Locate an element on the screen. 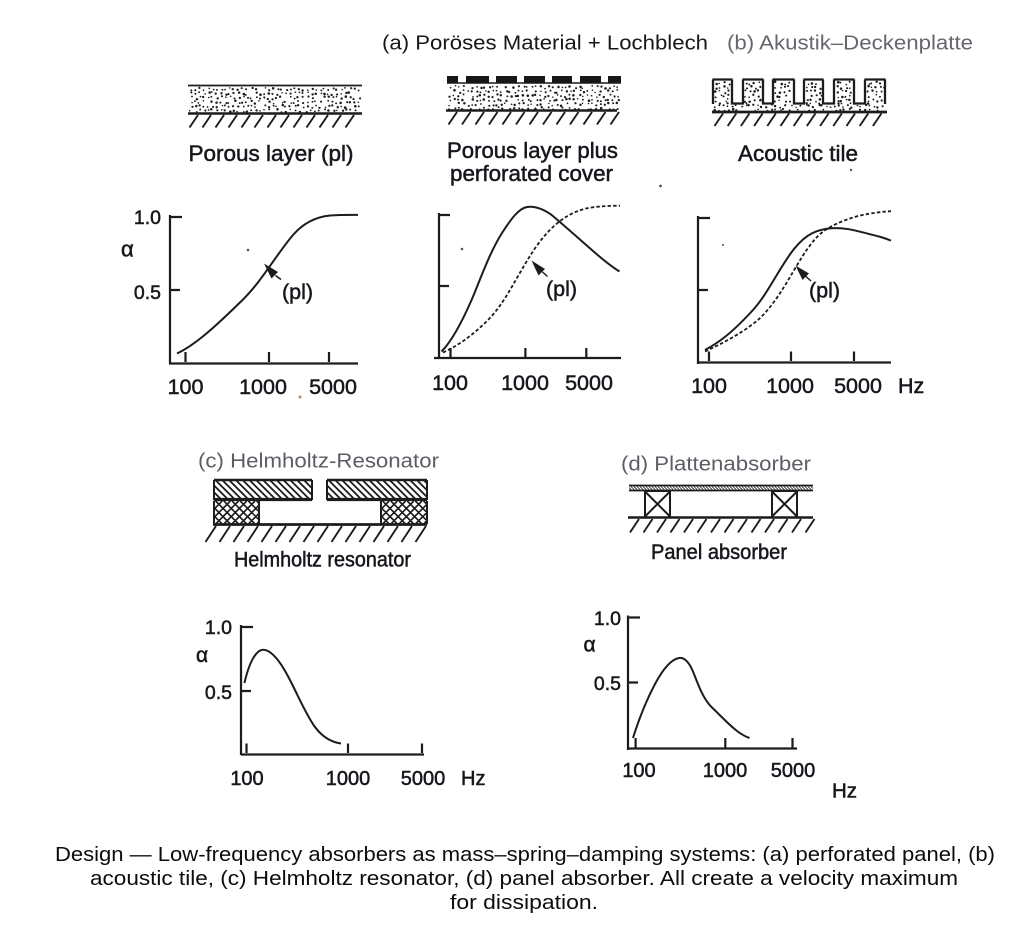  svg-text: for dissipation. is located at coordinates (524, 903).